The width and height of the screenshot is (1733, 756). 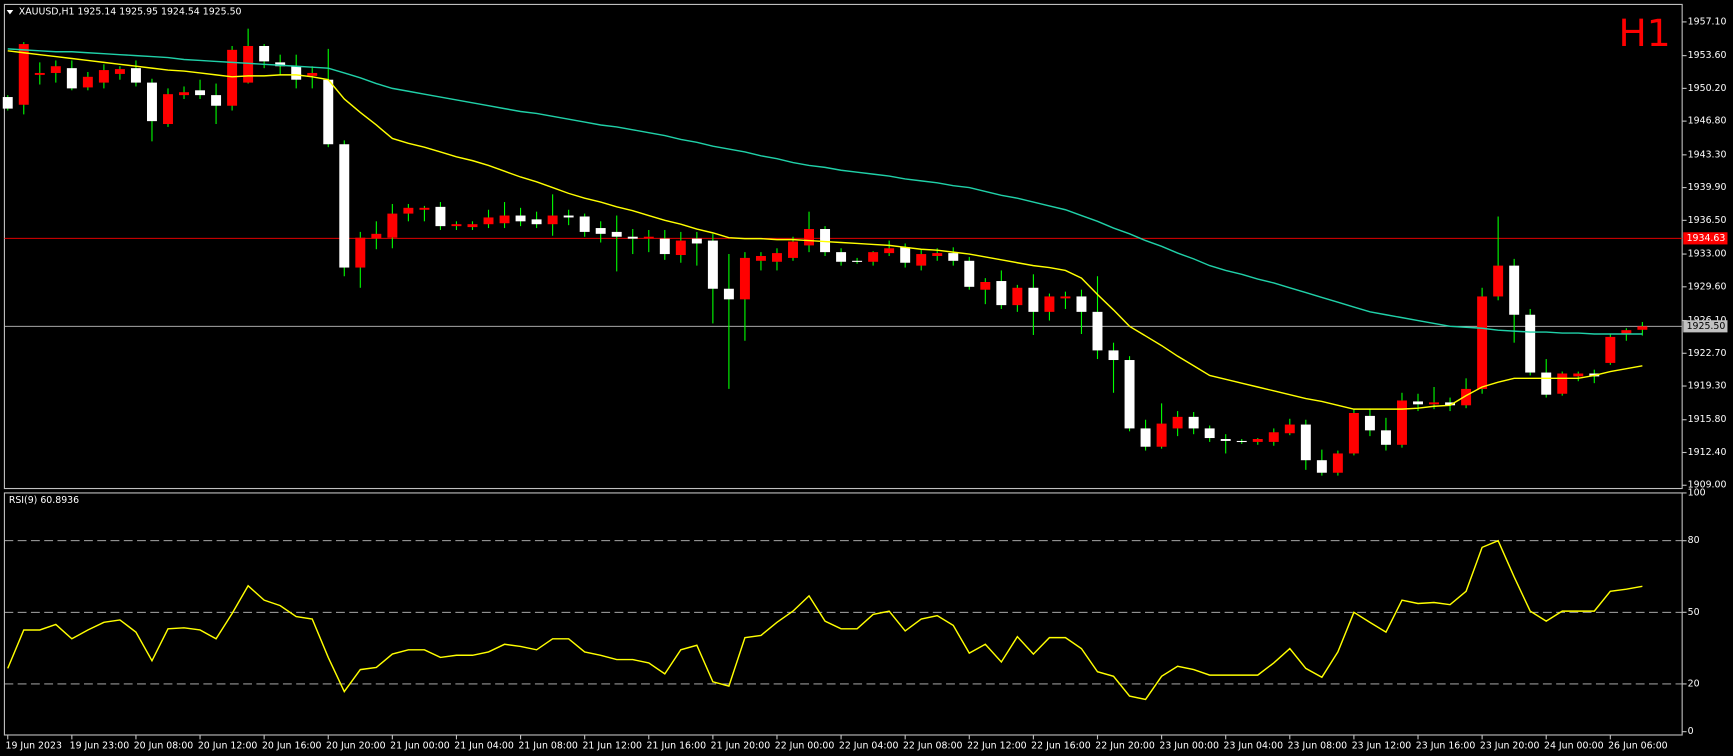 I want to click on y-tick-label: 1933.00, so click(x=1707, y=254).